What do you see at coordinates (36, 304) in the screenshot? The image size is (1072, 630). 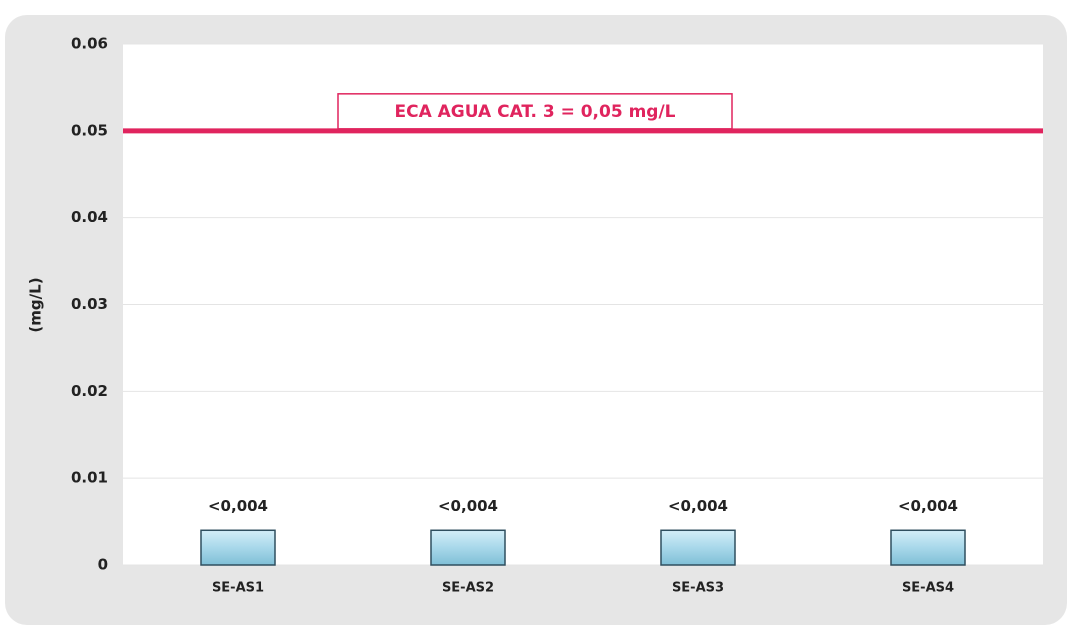 I see `y-axis-label: (mg/L)` at bounding box center [36, 304].